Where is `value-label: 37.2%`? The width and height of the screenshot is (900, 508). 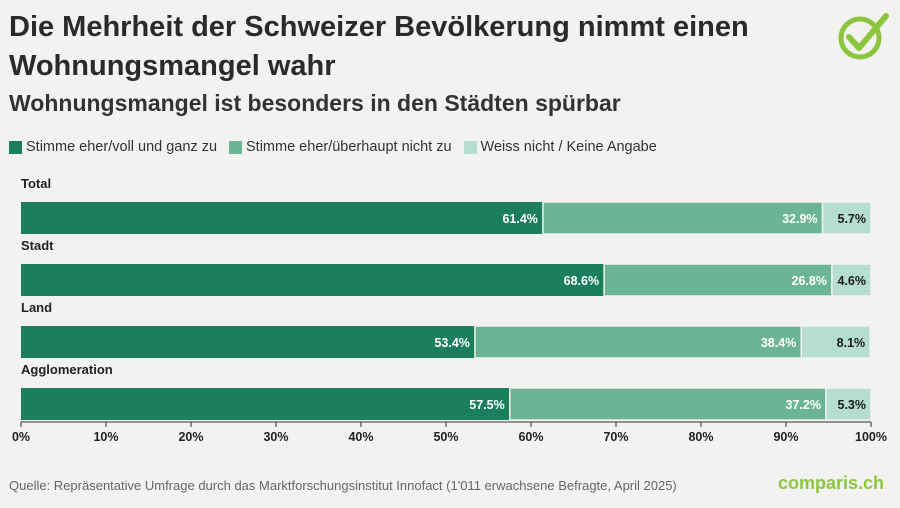 value-label: 37.2% is located at coordinates (802, 405).